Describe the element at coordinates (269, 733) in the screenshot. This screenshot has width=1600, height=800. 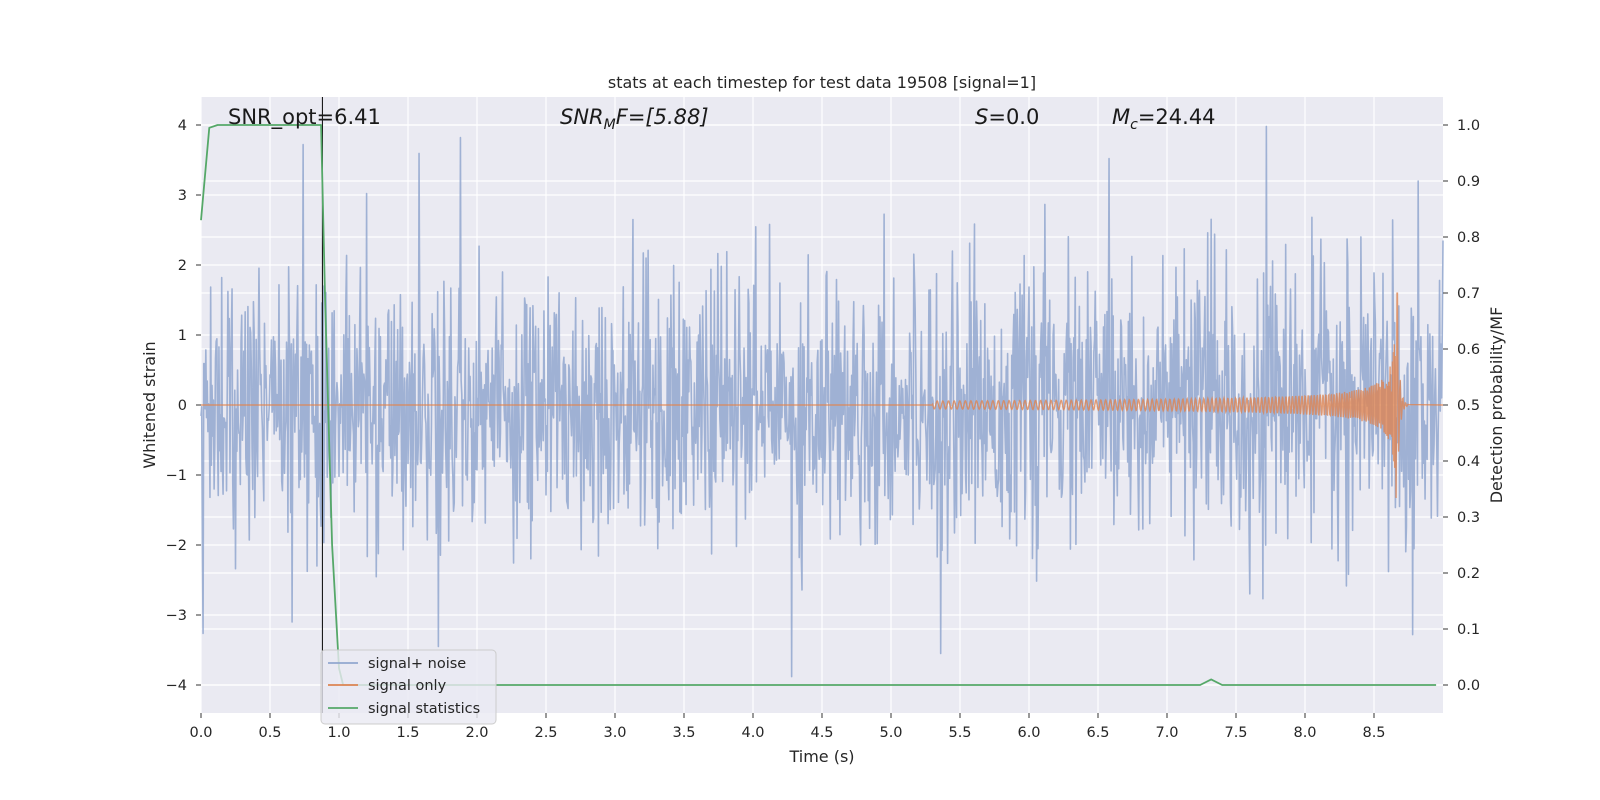
I see `x-tick-label: 0.5` at that location.